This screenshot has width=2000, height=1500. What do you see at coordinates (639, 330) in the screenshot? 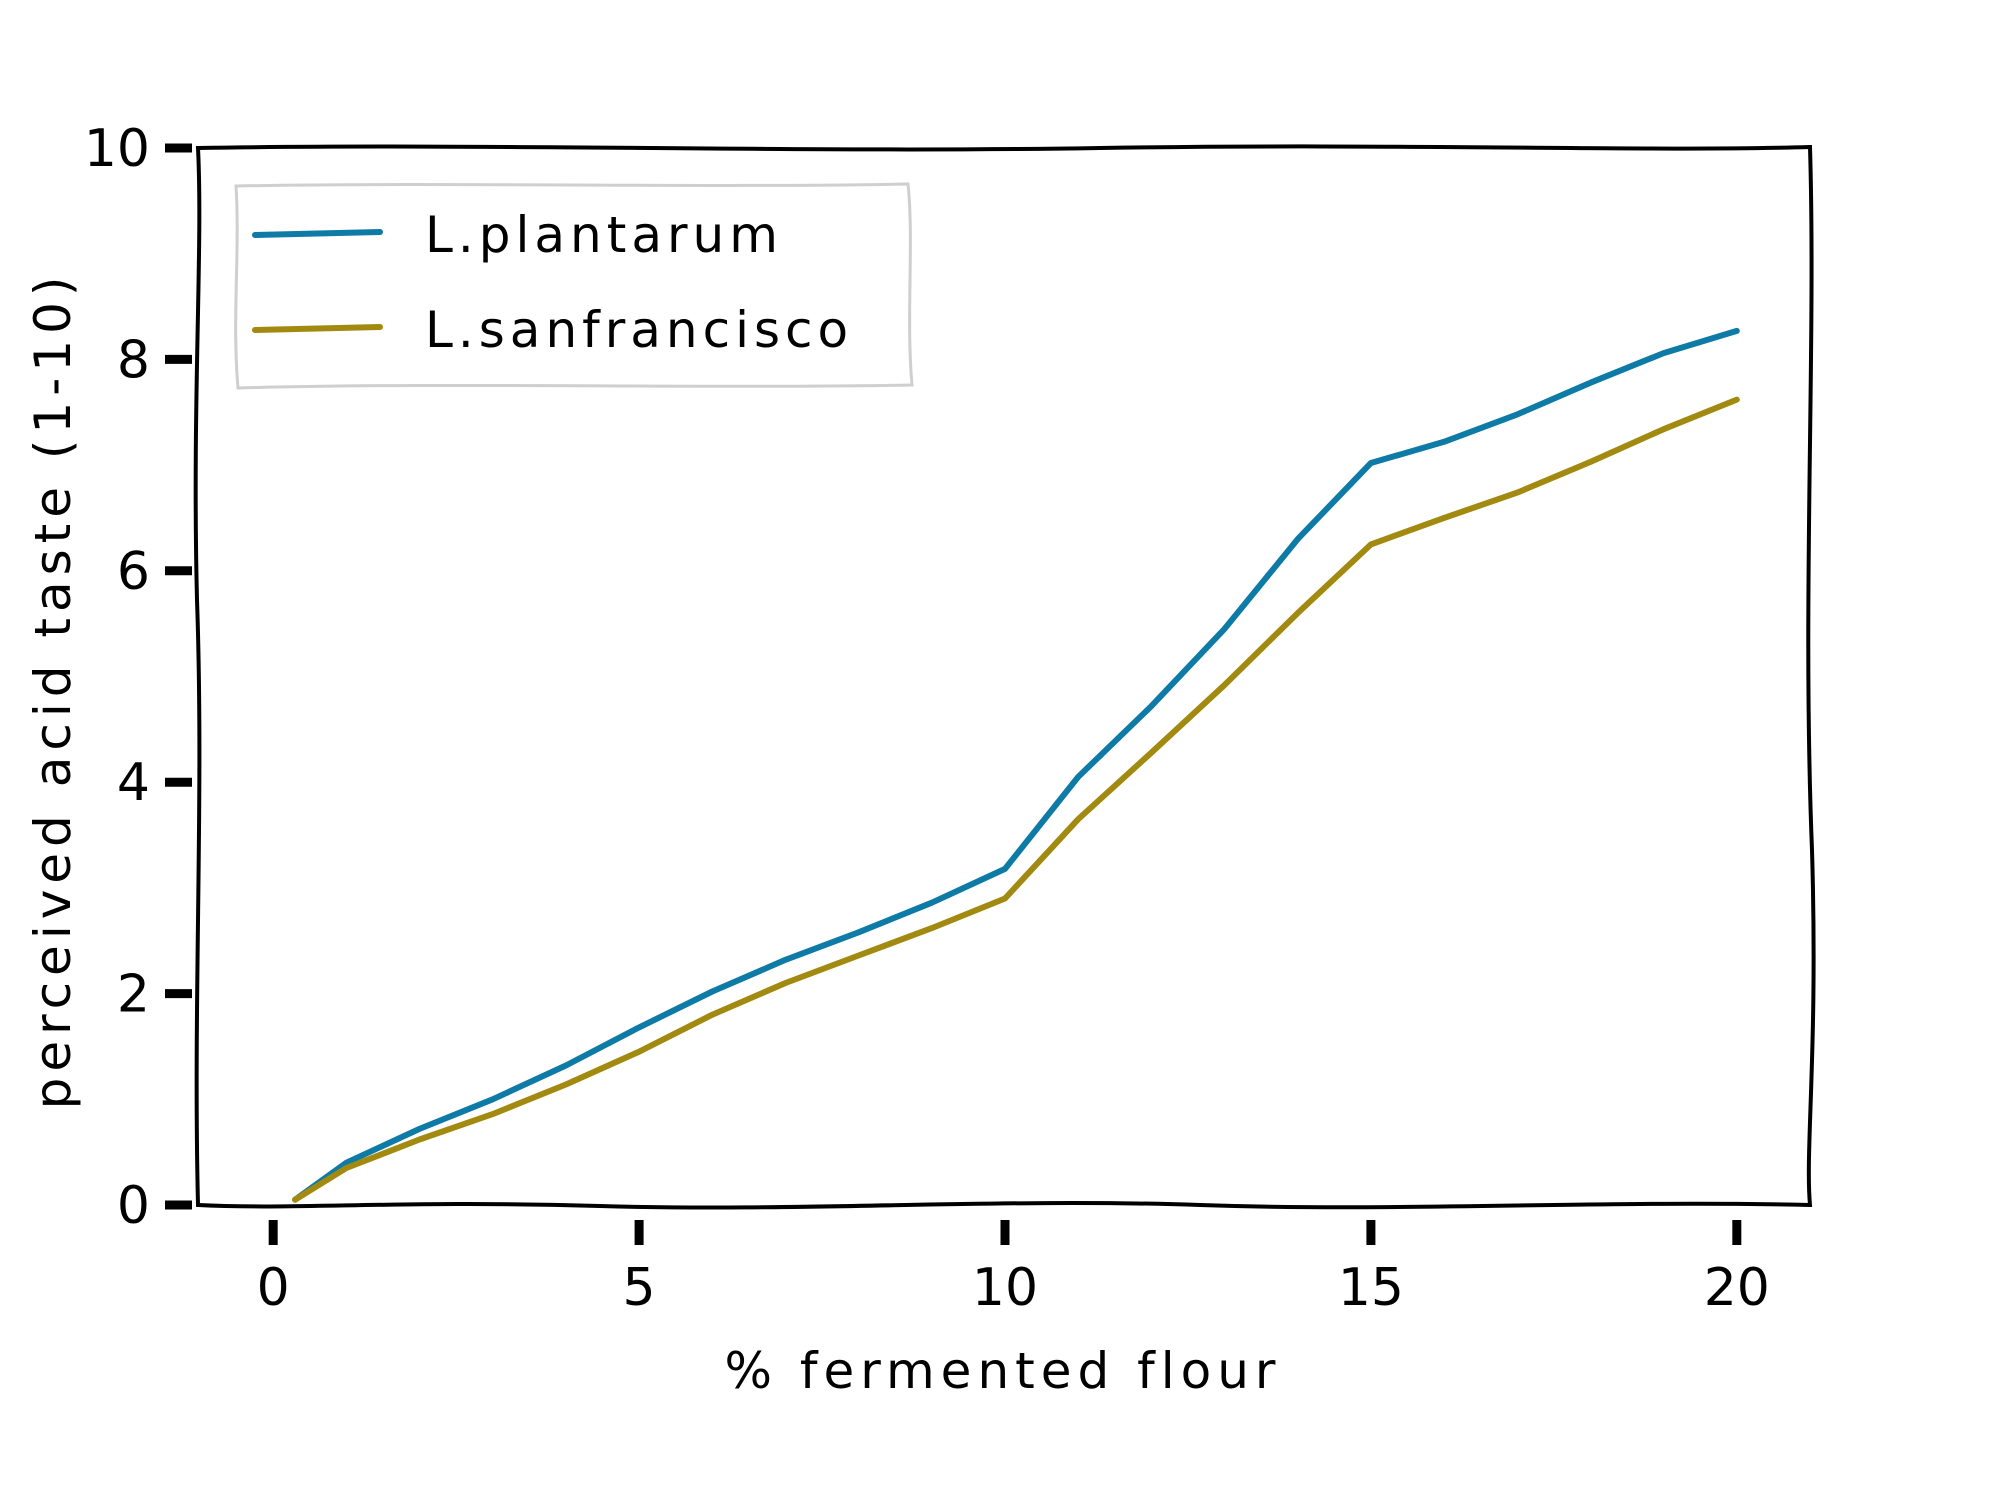
I see `legend-label-sanfrancisco: L.sanfrancisco` at bounding box center [639, 330].